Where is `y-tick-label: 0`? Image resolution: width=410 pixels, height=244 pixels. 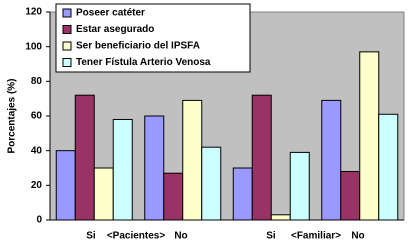
y-tick-label: 0 is located at coordinates (39, 220).